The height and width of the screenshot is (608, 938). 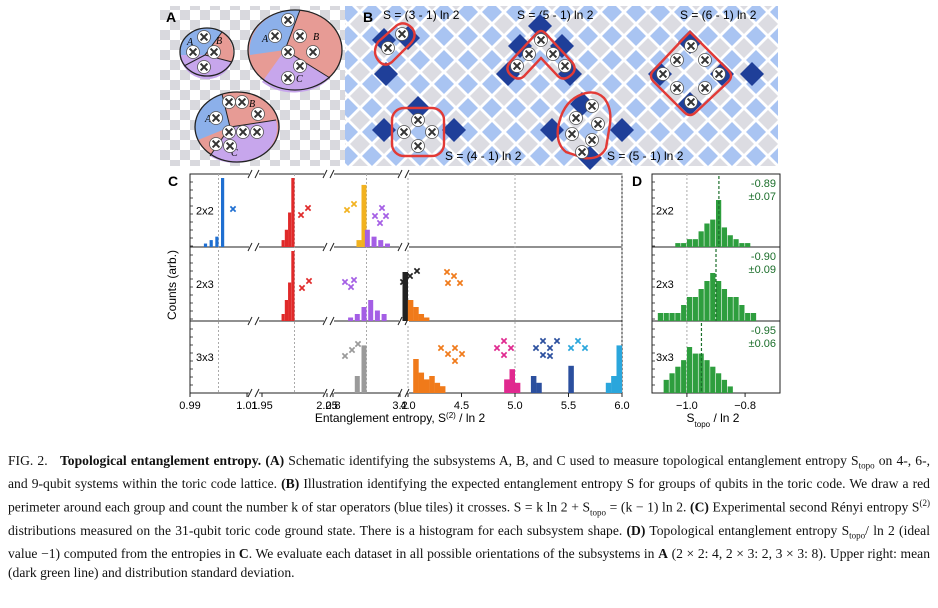 What do you see at coordinates (234, 153) in the screenshot?
I see `region-label-c: C` at bounding box center [234, 153].